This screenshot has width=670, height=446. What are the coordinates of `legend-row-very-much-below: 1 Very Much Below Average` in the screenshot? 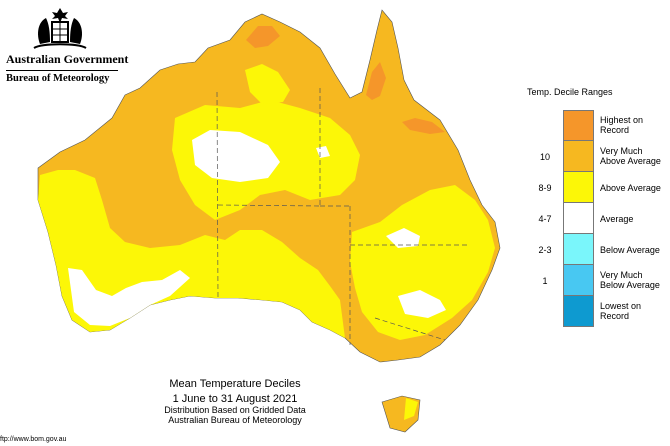 It's located at (601, 280).